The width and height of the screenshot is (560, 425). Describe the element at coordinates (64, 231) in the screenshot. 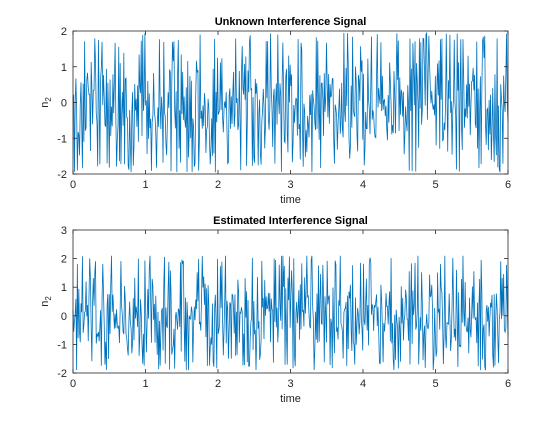

I see `y-tick-label: 3` at that location.